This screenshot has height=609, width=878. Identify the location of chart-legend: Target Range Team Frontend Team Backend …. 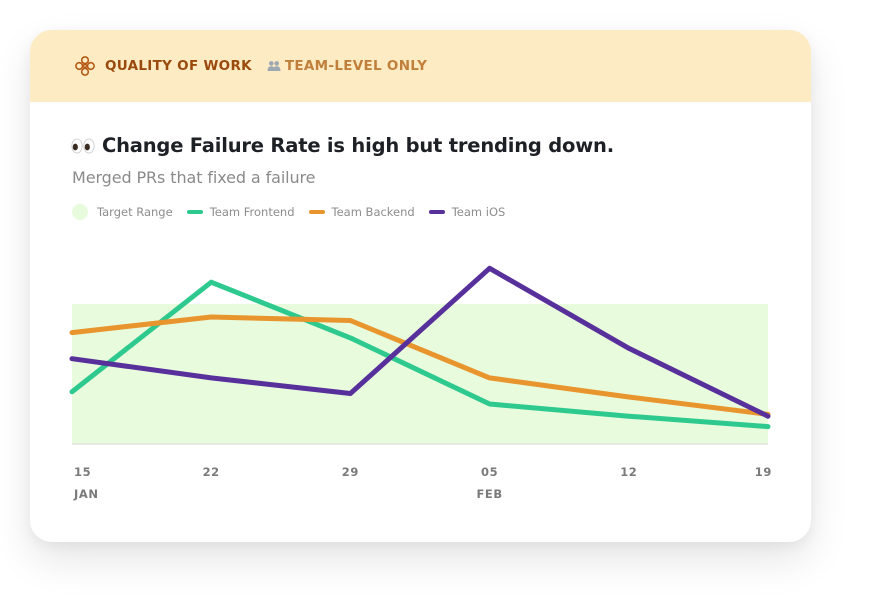
(295, 212).